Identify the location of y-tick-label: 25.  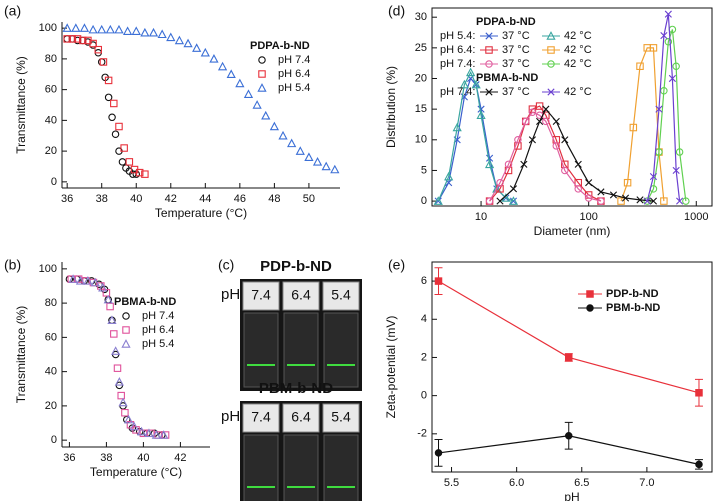
(421, 48).